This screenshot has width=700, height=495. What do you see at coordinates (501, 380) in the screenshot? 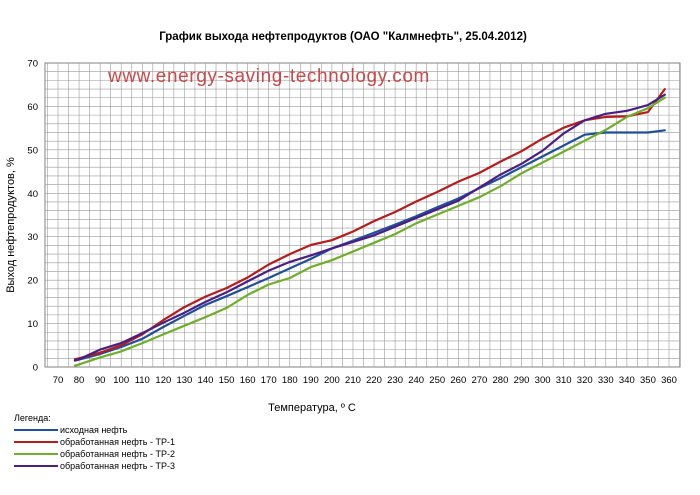
I see `x-tick-label: 280` at bounding box center [501, 380].